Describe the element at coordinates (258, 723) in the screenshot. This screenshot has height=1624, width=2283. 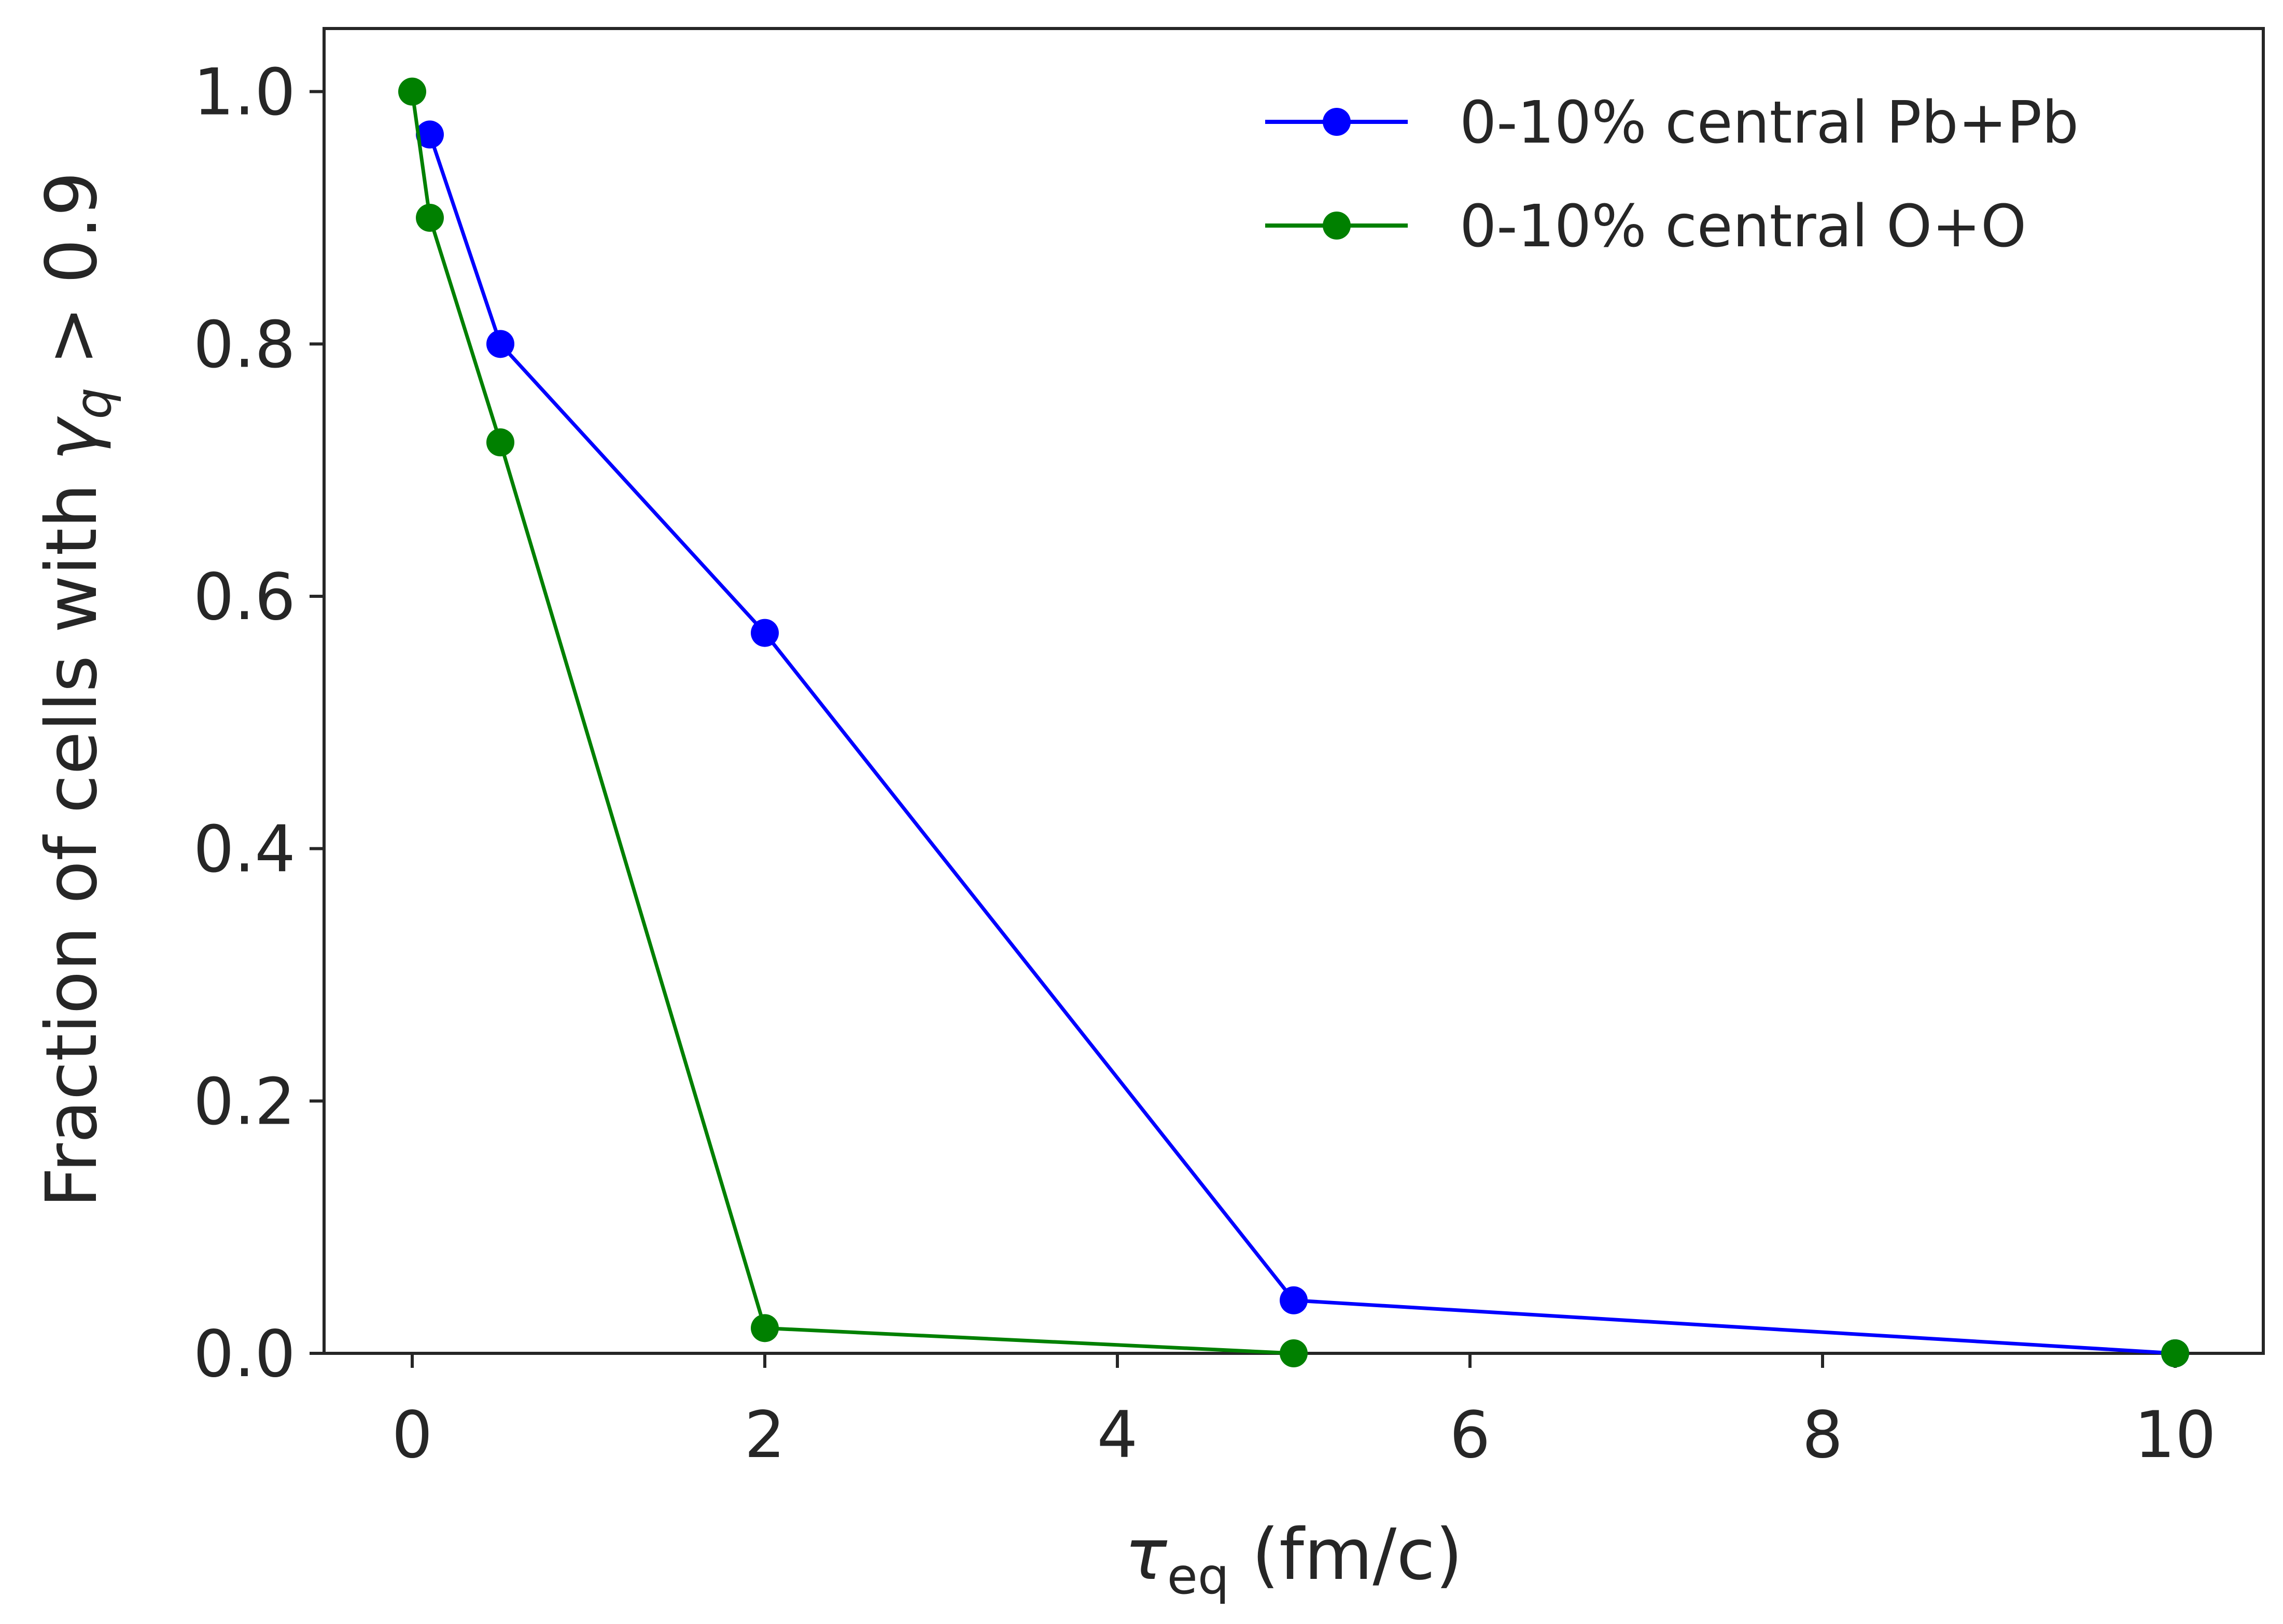
I see `y-axis-ticks: 0.0 0.2 0.4 0.6 0.8 1.0` at that location.